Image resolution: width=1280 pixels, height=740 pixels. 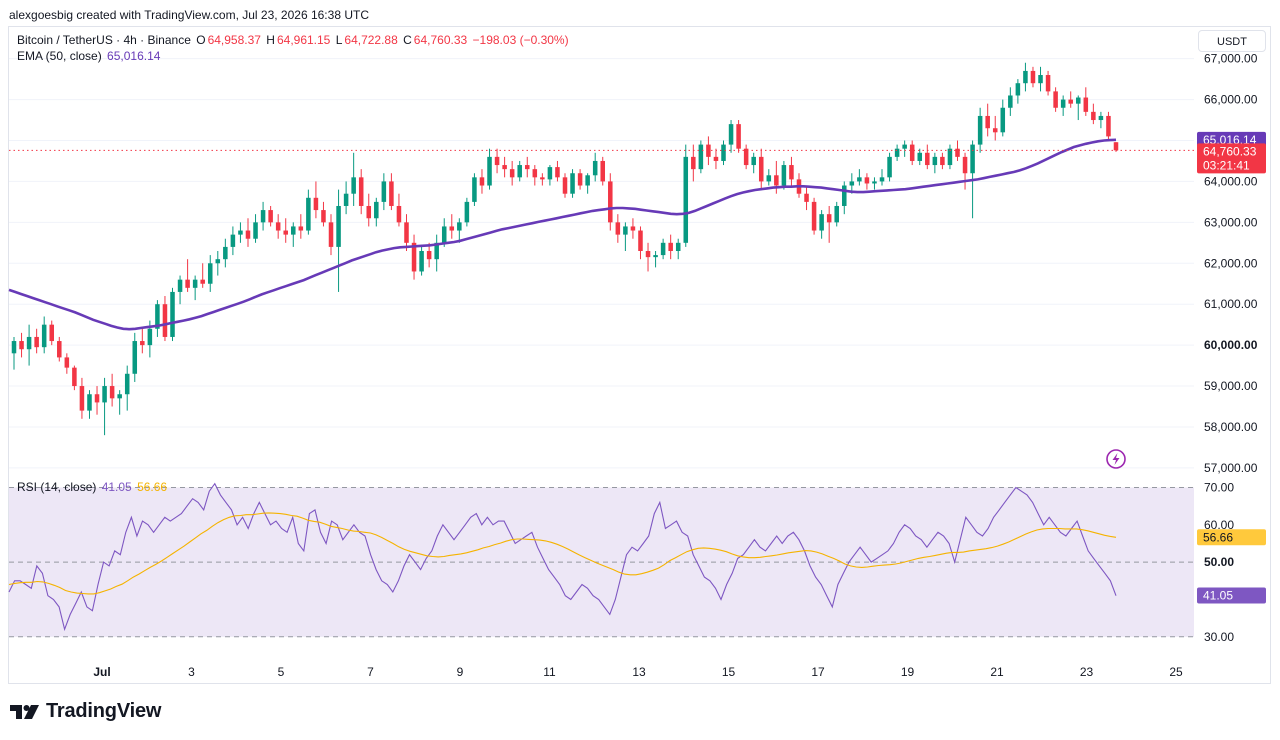 What do you see at coordinates (104, 711) in the screenshot?
I see `brand-name: TradingView` at bounding box center [104, 711].